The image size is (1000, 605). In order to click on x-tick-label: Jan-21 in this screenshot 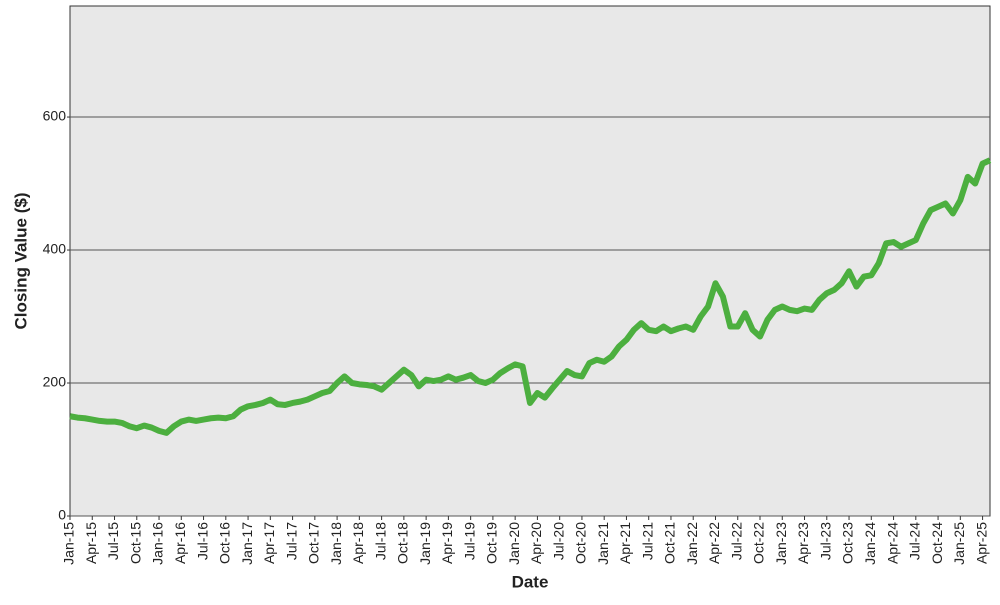, I will do `click(603, 543)`.